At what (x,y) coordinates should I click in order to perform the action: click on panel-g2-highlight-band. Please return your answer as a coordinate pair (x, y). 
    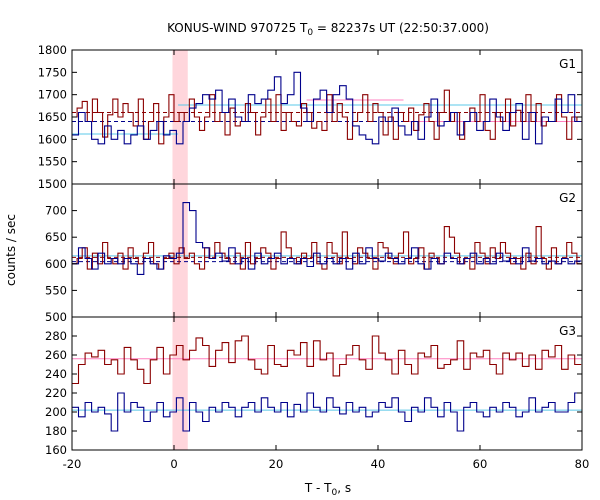
    Looking at the image, I should click on (180, 250).